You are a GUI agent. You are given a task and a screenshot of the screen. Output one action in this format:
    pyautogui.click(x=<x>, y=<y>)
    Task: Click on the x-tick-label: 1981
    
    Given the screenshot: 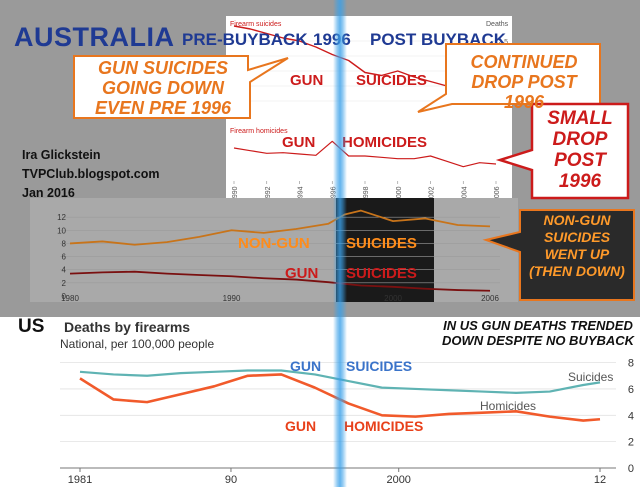 What is the action you would take?
    pyautogui.click(x=80, y=480)
    